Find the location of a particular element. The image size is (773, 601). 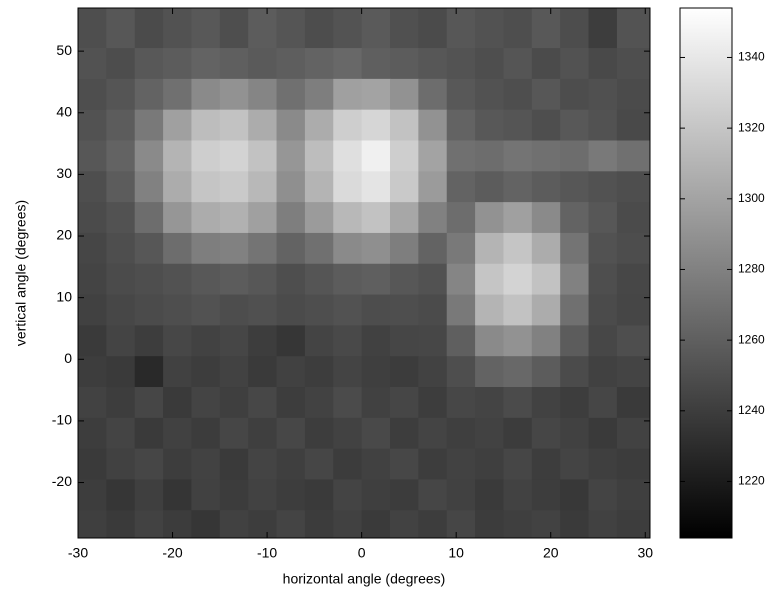

y-tick-label: 50 is located at coordinates (64, 50).